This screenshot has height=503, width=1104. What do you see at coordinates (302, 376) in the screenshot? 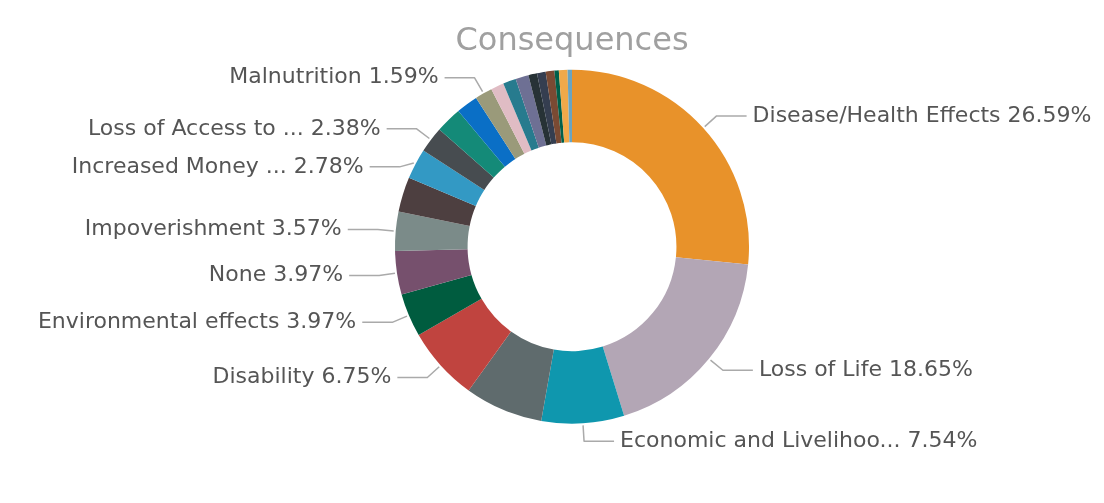
I see `slice-label: Disability 6.75%` at bounding box center [302, 376].